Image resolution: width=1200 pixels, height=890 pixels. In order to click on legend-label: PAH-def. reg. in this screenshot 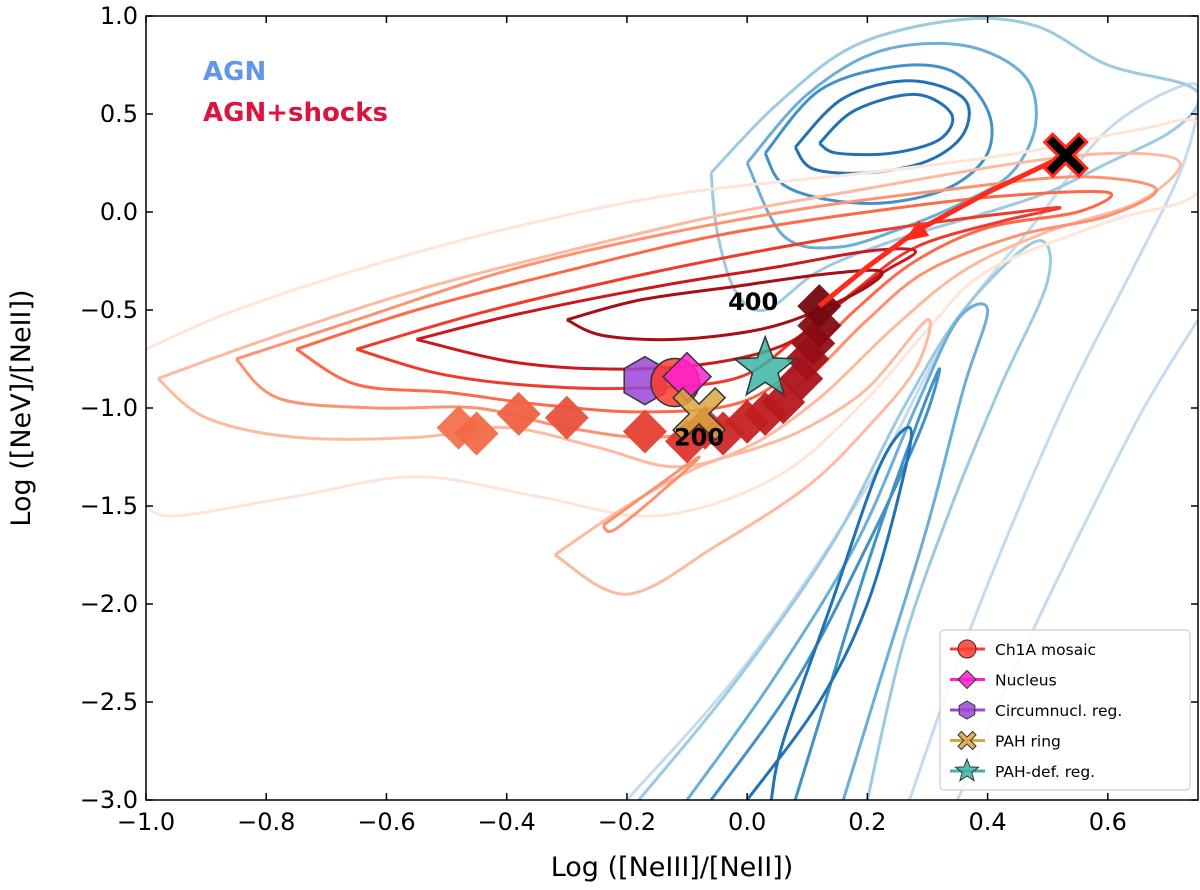, I will do `click(1045, 772)`.